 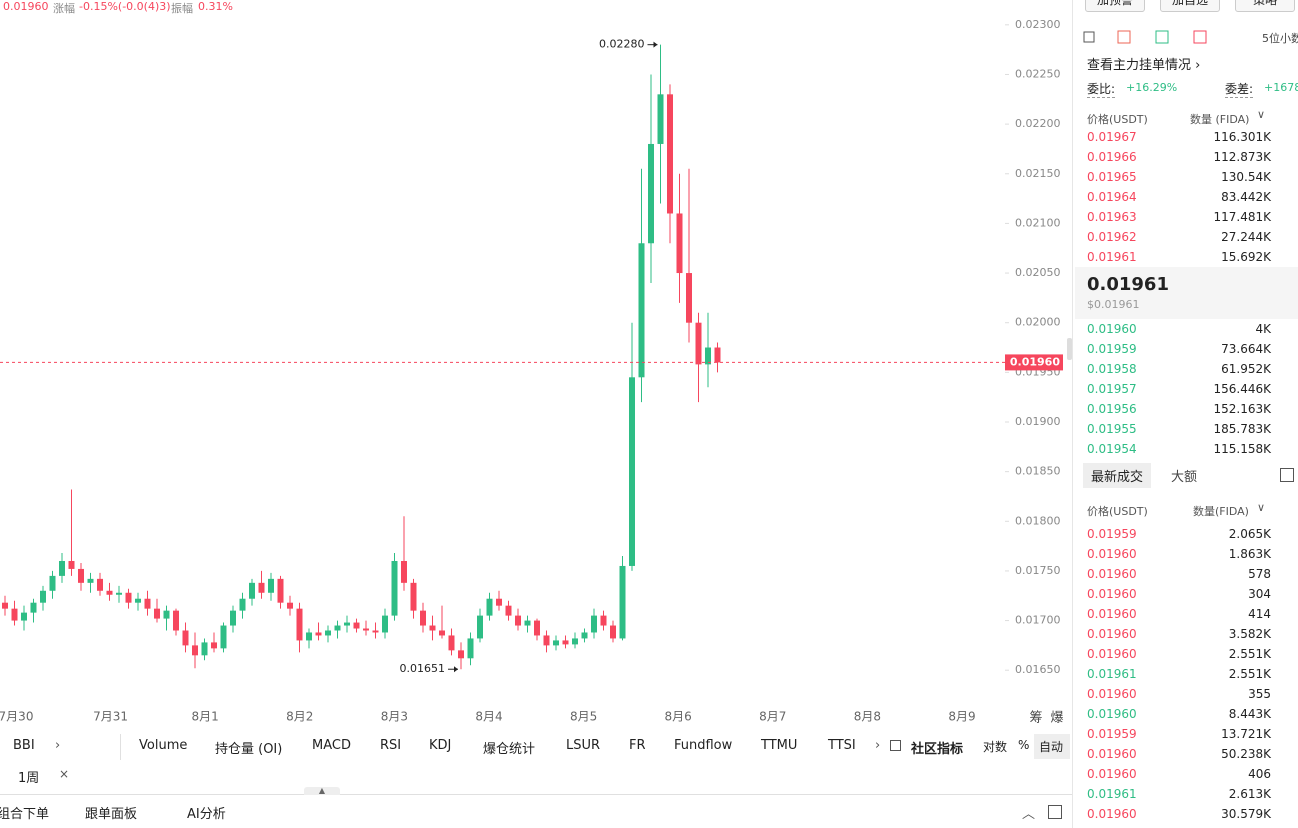 What do you see at coordinates (1144, 65) in the screenshot?
I see `depth-link: 查看主力挂单情况 ›` at bounding box center [1144, 65].